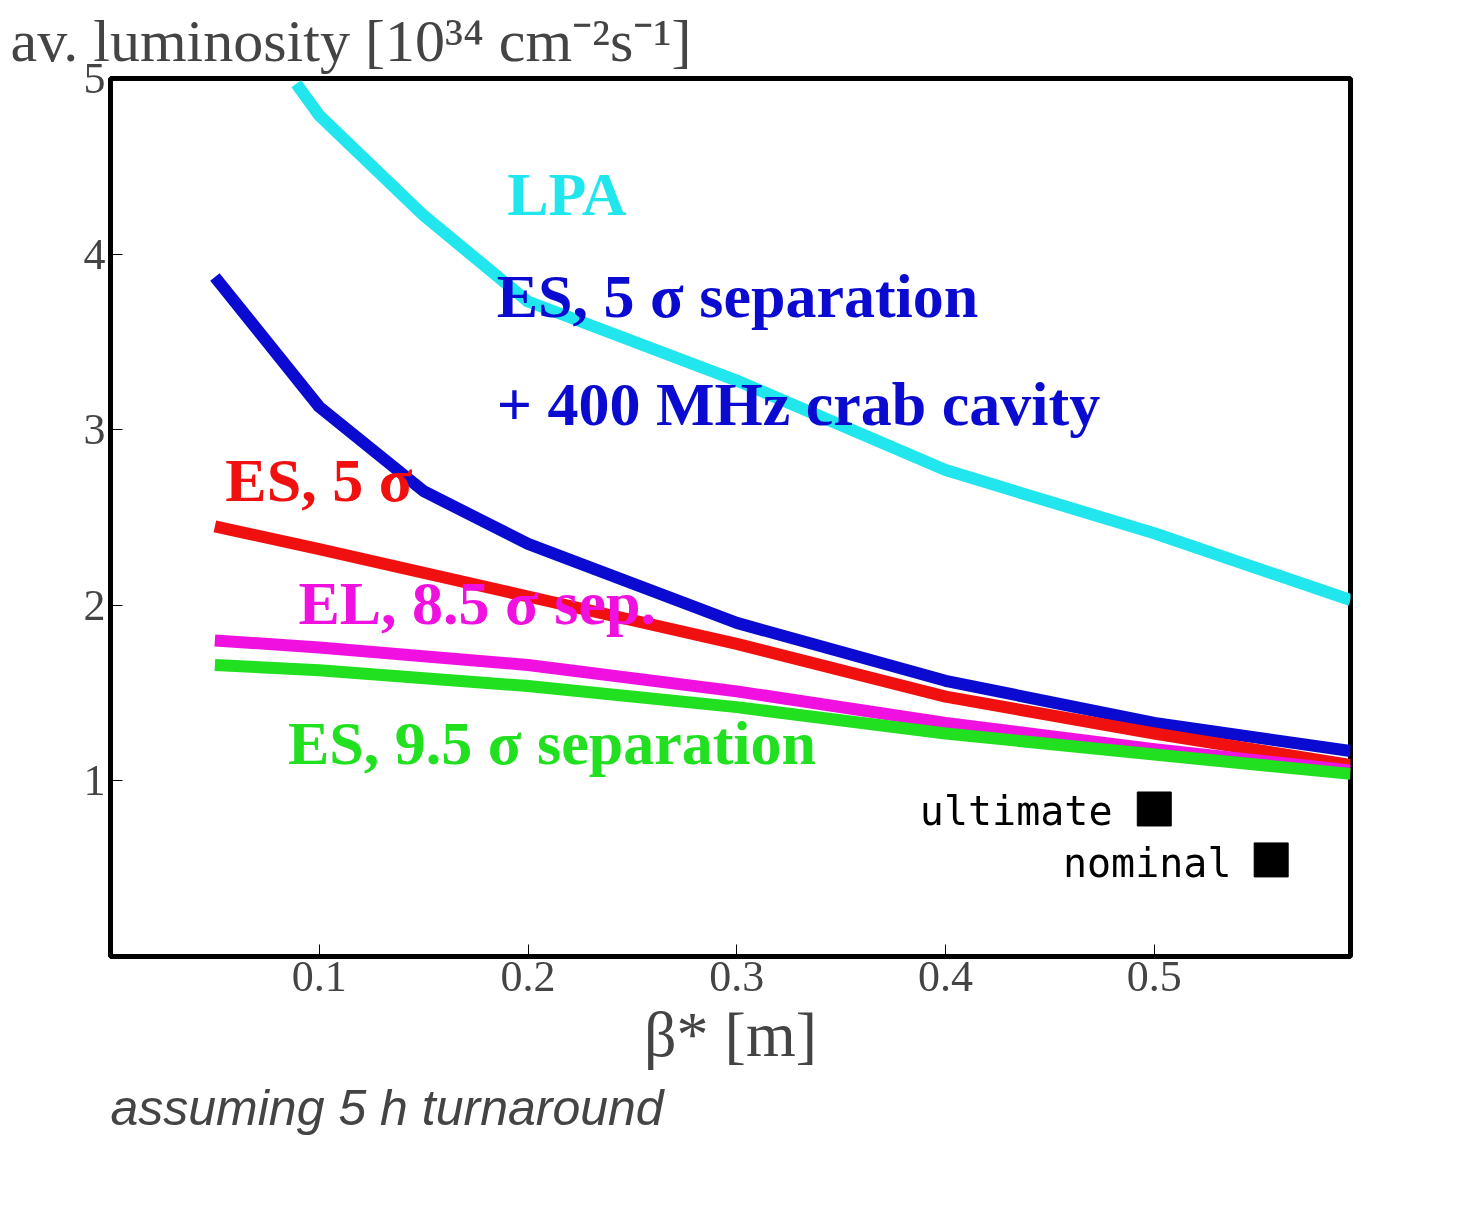 The image size is (1457, 1217). I want to click on series-label: ES, 9.5 σ separation, so click(551, 743).